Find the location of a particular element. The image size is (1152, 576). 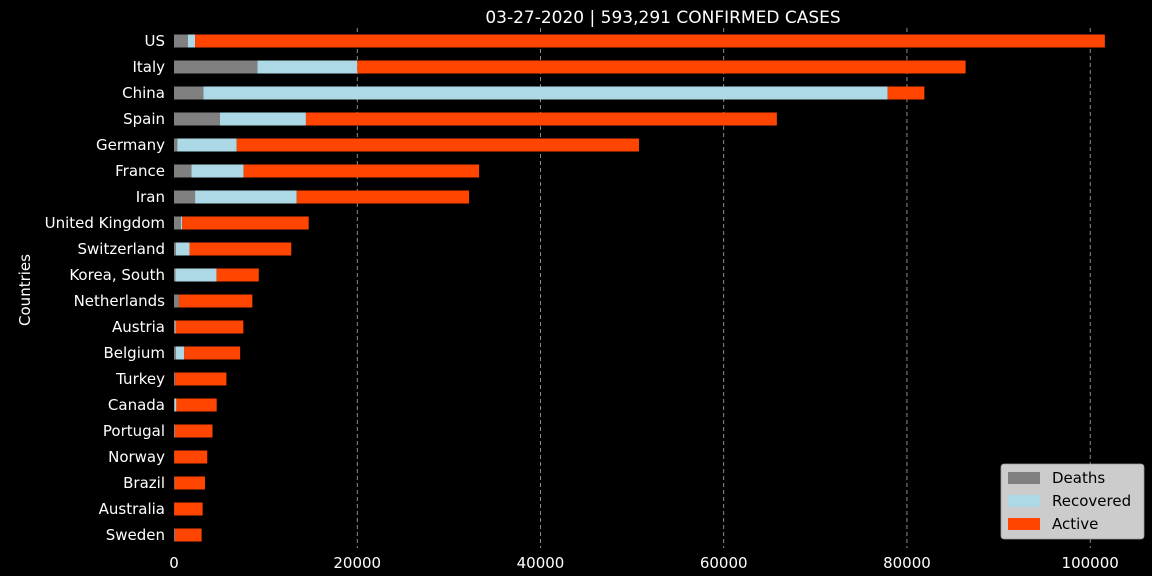

bar-active-canada is located at coordinates (196, 405).